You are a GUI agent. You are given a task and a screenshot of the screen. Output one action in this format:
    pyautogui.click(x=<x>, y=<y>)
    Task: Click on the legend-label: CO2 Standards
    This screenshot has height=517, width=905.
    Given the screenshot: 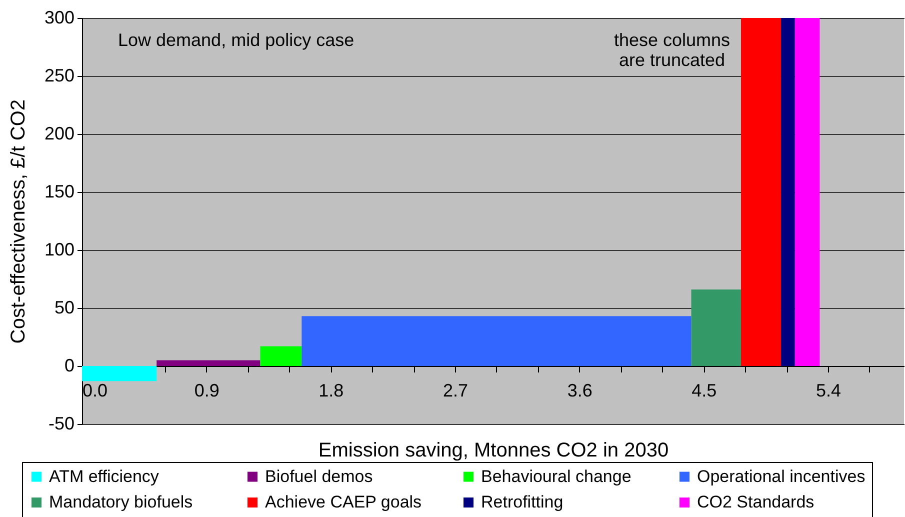 What is the action you would take?
    pyautogui.click(x=755, y=502)
    